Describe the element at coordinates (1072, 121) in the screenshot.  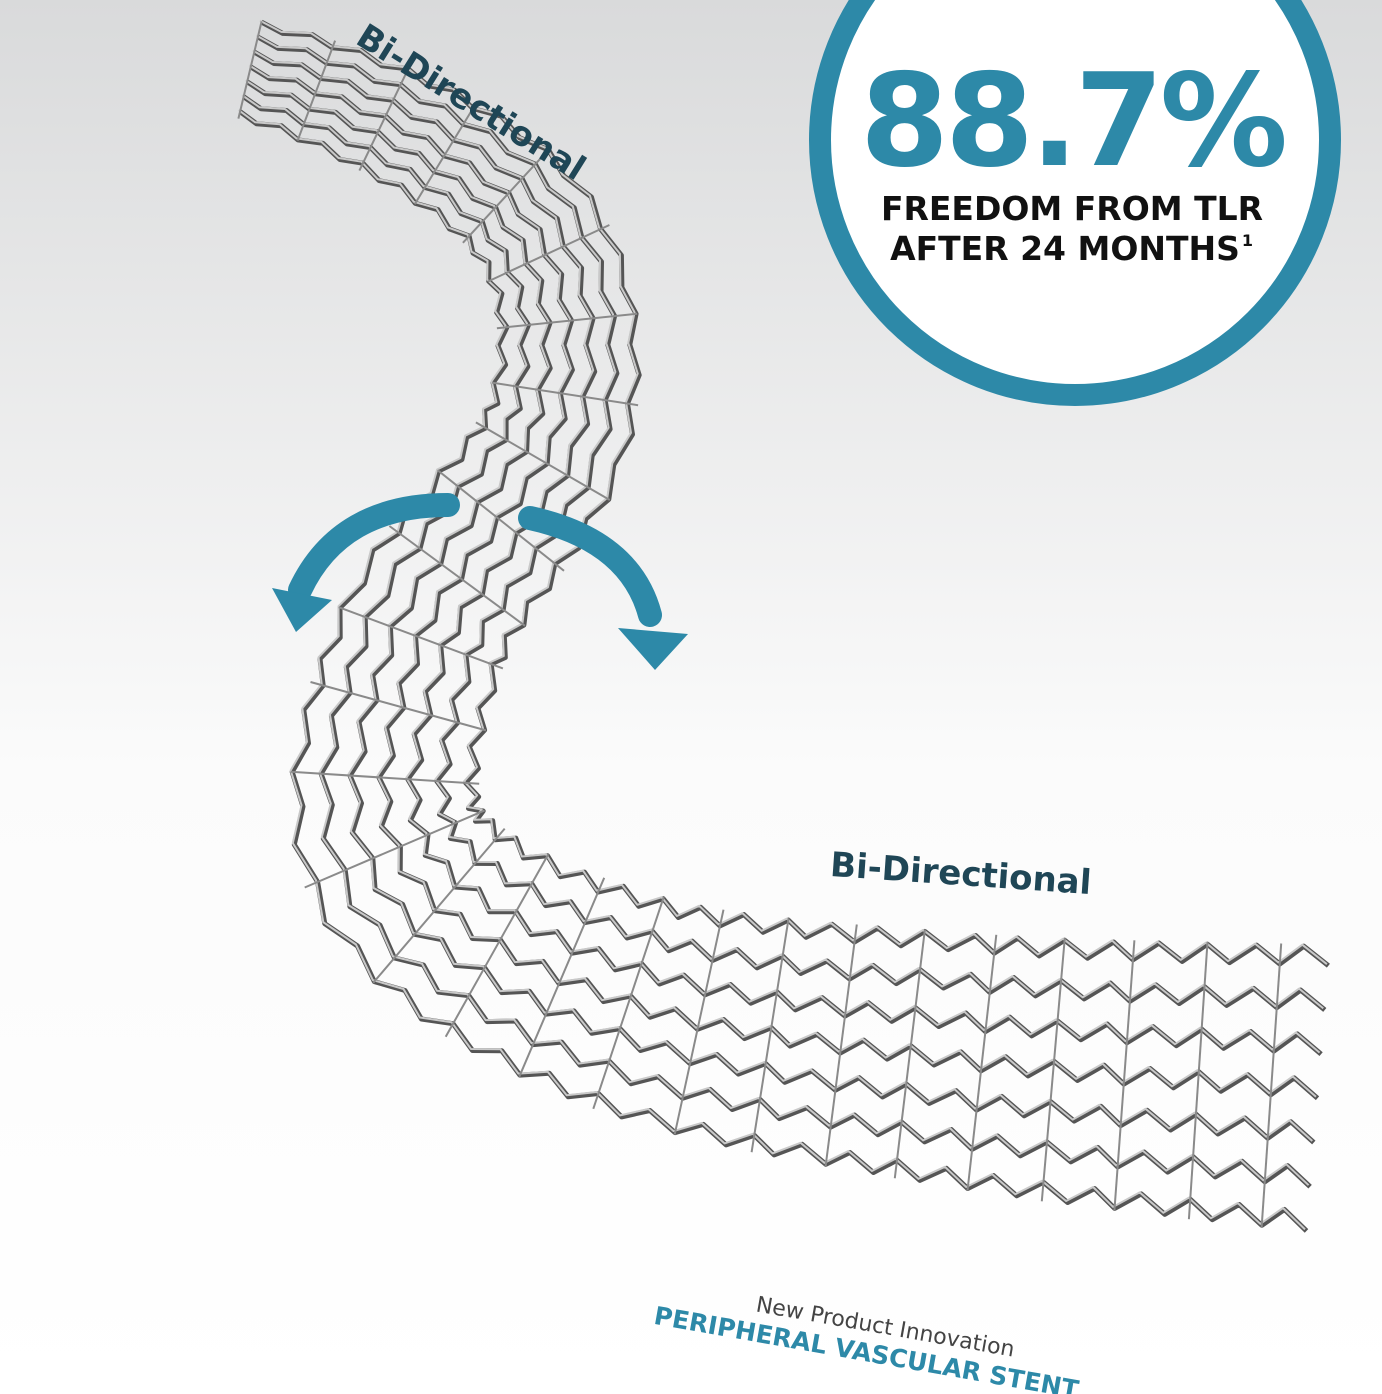
I see `stat-value: 88.7%` at that location.